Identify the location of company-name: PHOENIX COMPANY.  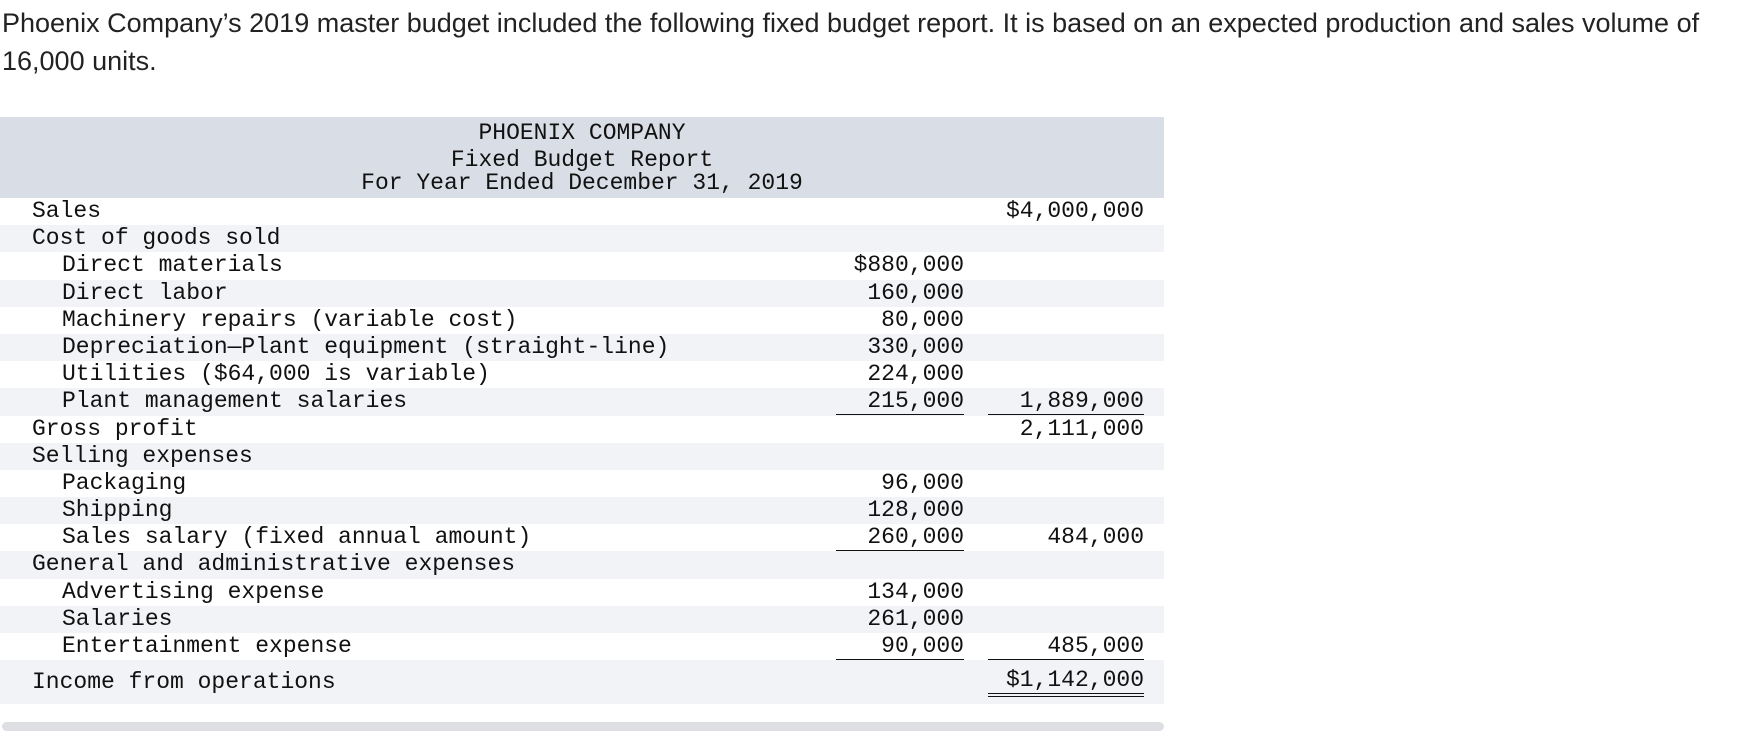
(582, 133).